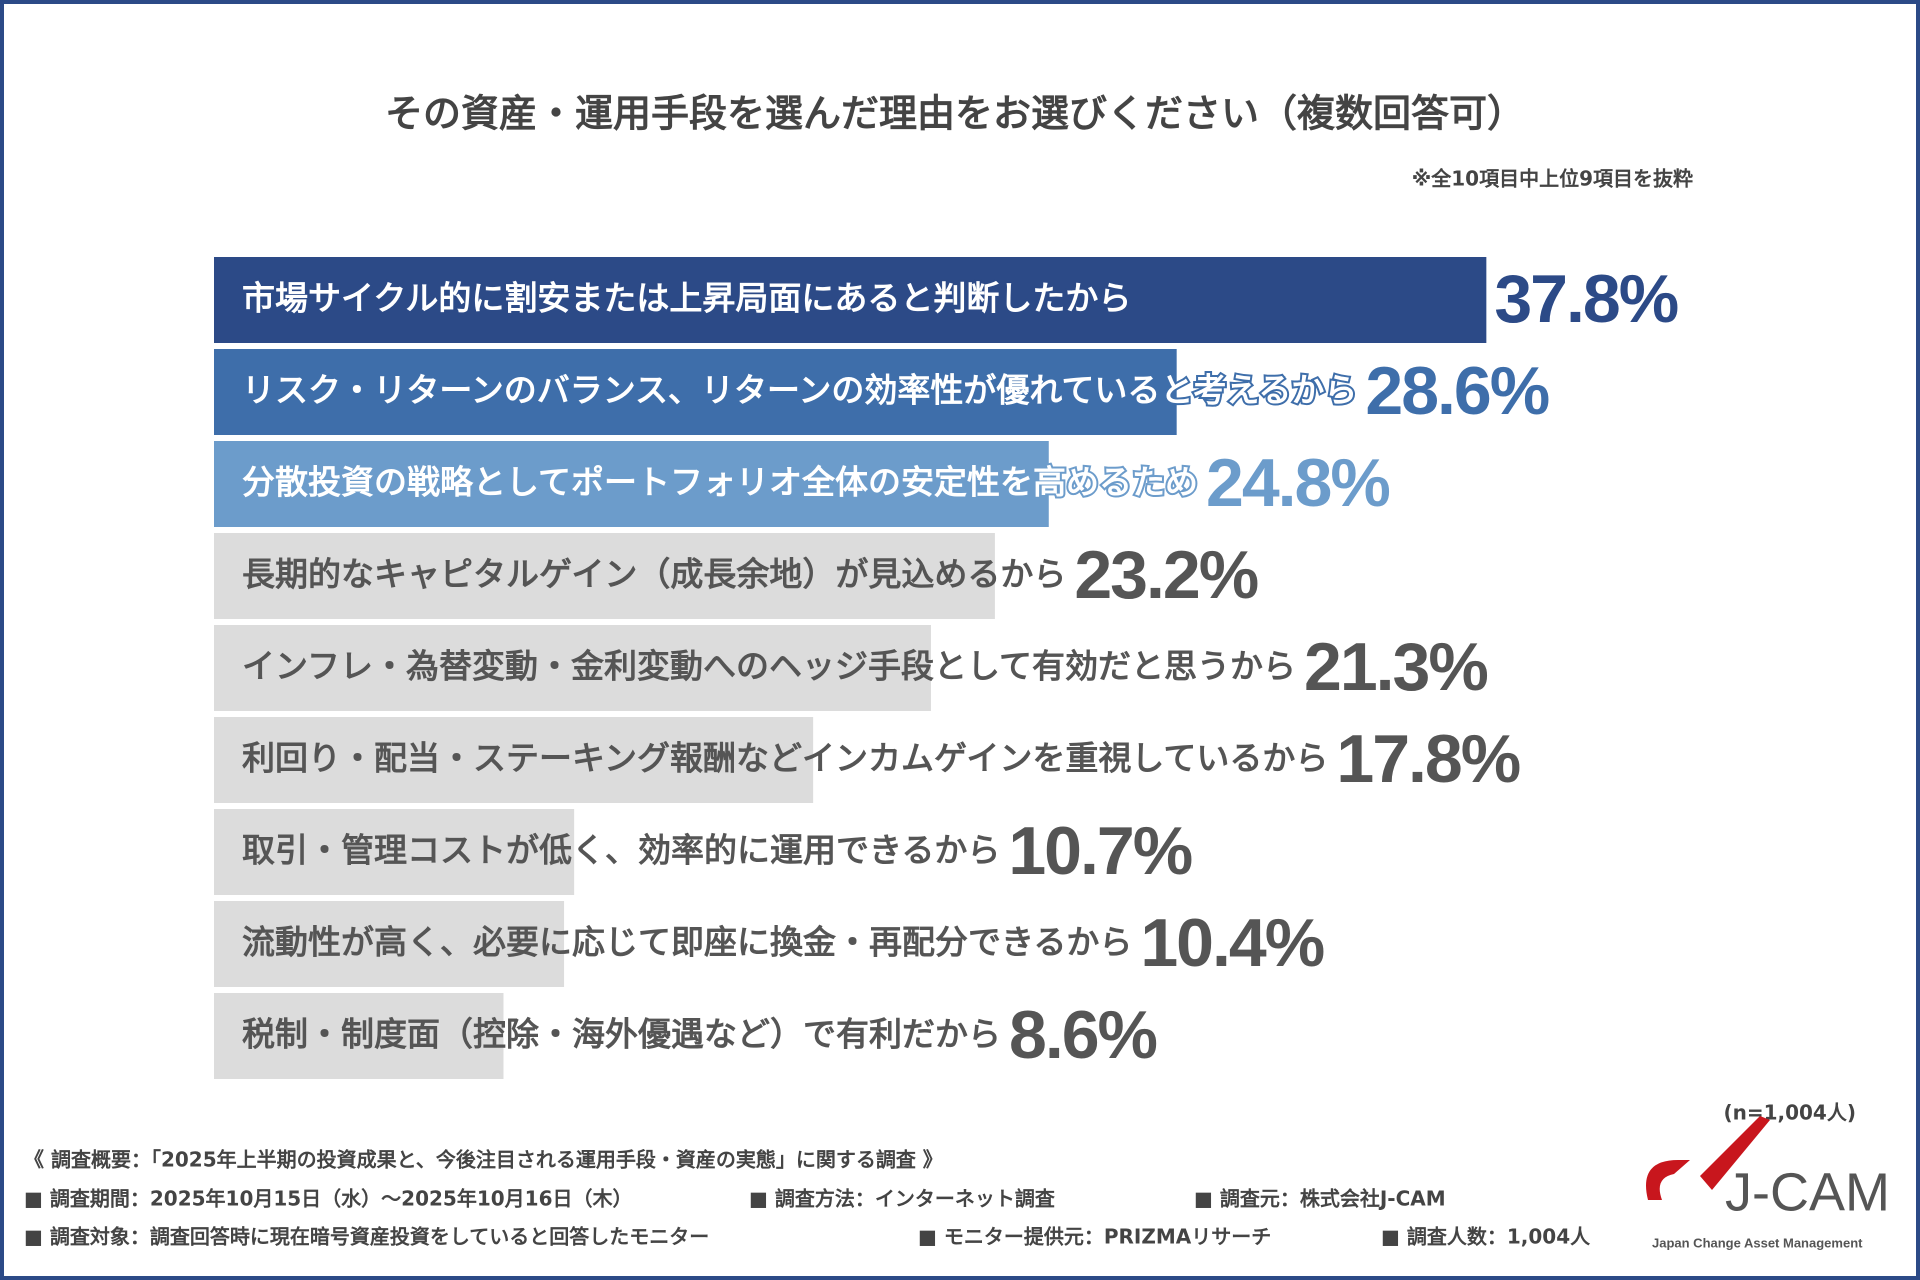 The height and width of the screenshot is (1280, 1920). I want to click on value-label: 24.8%, so click(1297, 483).